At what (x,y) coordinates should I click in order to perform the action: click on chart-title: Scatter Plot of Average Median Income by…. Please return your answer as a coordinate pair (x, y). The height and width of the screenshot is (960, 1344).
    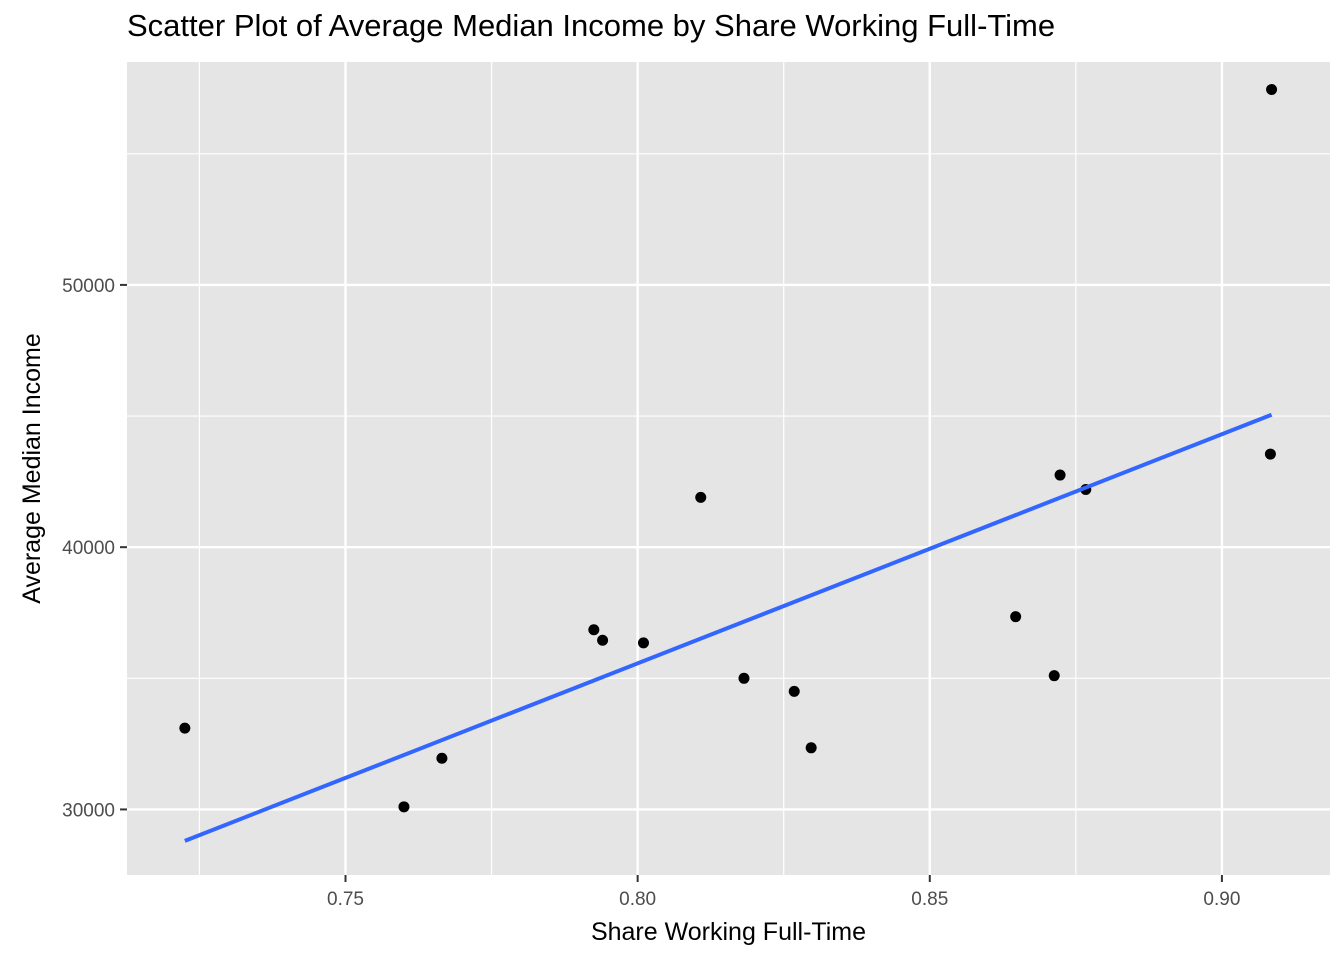
    Looking at the image, I should click on (591, 25).